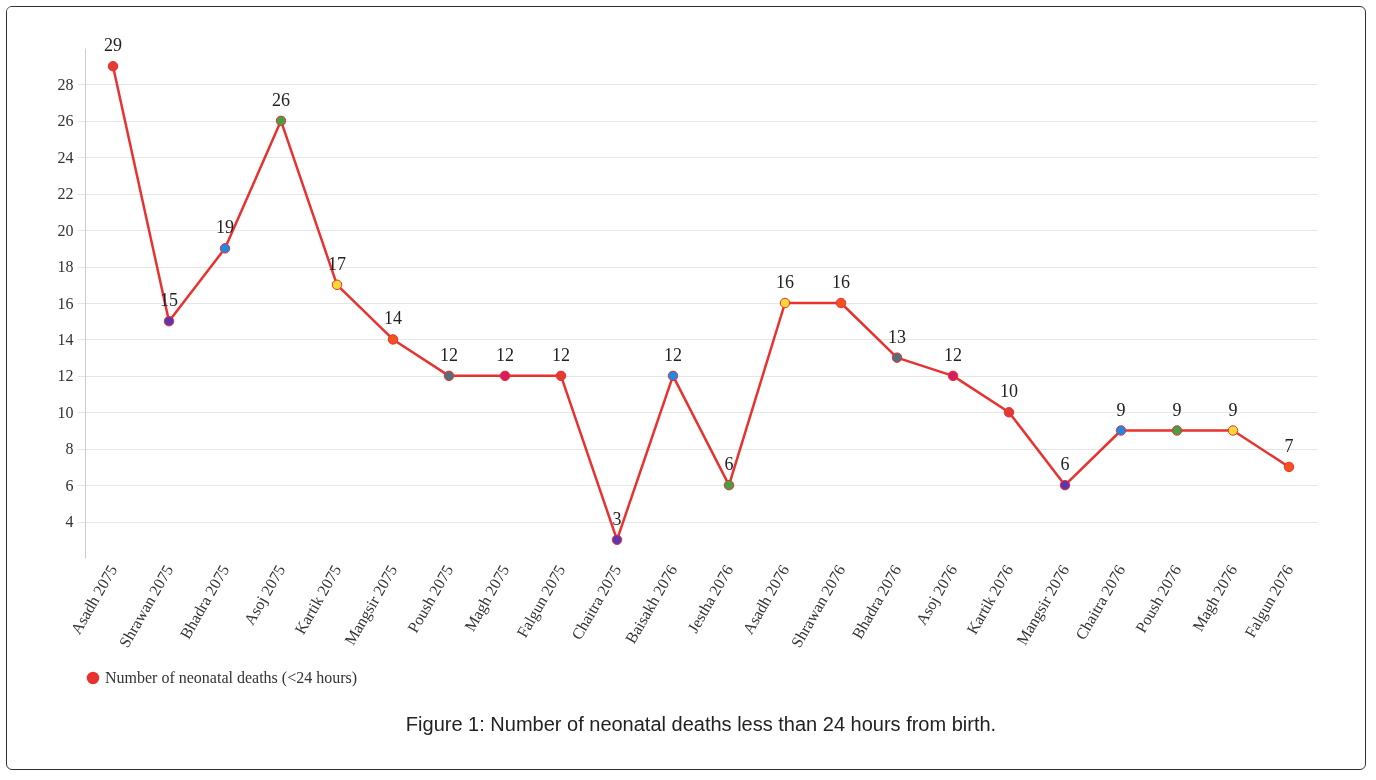 This screenshot has height=780, width=1376. I want to click on data-label: 29, so click(113, 45).